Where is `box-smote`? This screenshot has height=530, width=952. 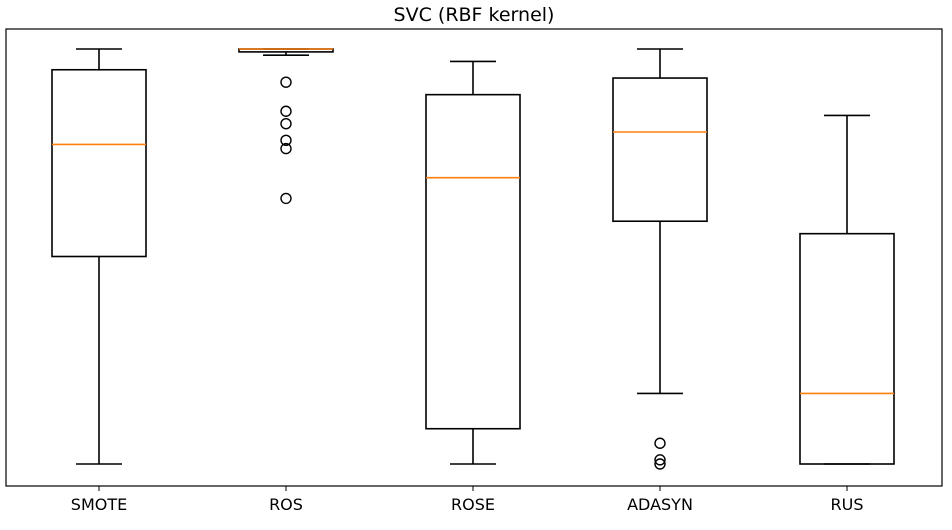
box-smote is located at coordinates (99, 256).